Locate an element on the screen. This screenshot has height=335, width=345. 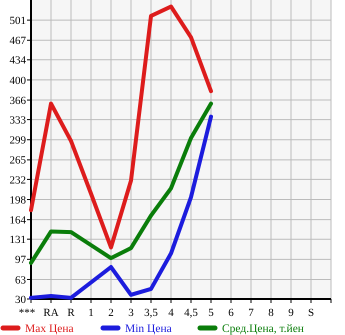
x-tick-label: 7 is located at coordinates (251, 313).